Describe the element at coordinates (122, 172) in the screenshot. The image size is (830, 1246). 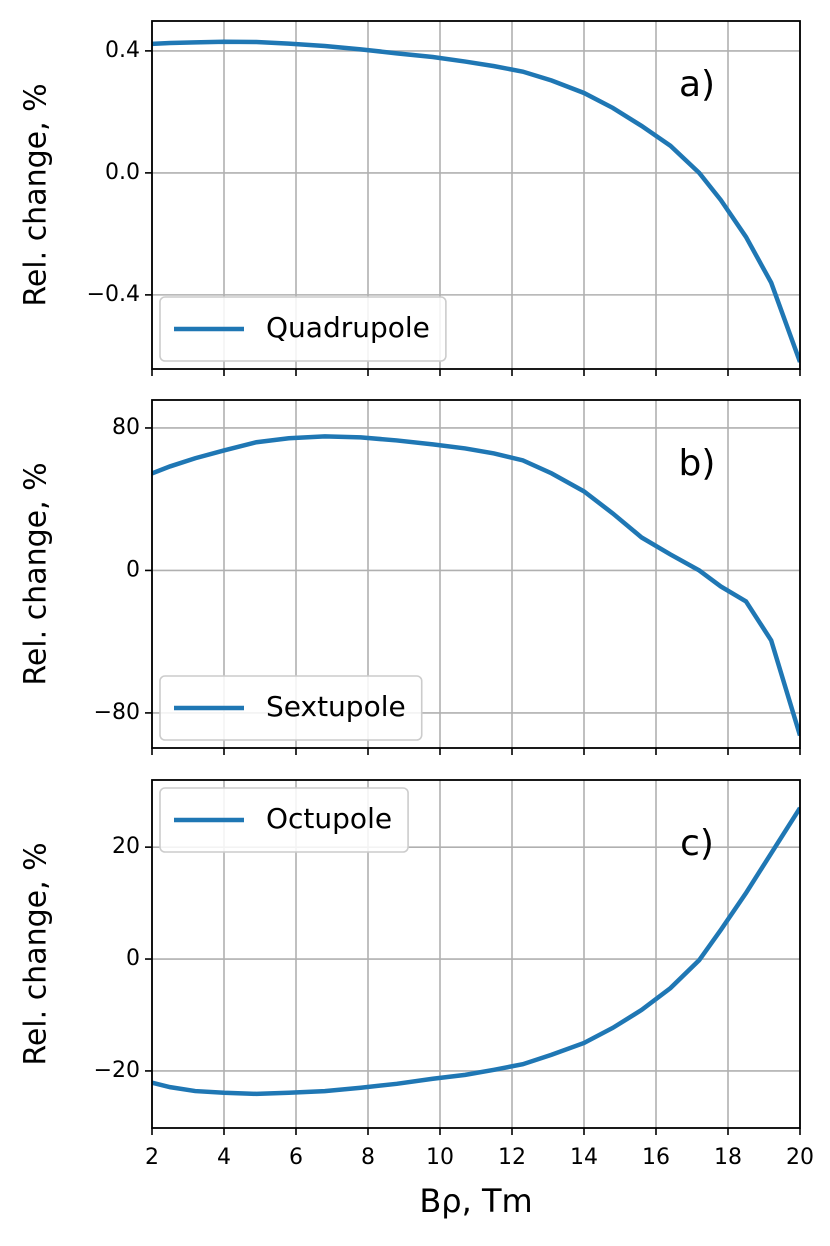
I see `y-tick-label: 0.0` at that location.